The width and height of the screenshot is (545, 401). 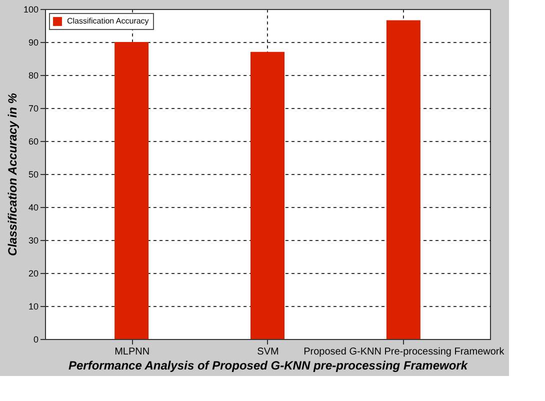 What do you see at coordinates (33, 75) in the screenshot?
I see `y-tick-label: 80` at bounding box center [33, 75].